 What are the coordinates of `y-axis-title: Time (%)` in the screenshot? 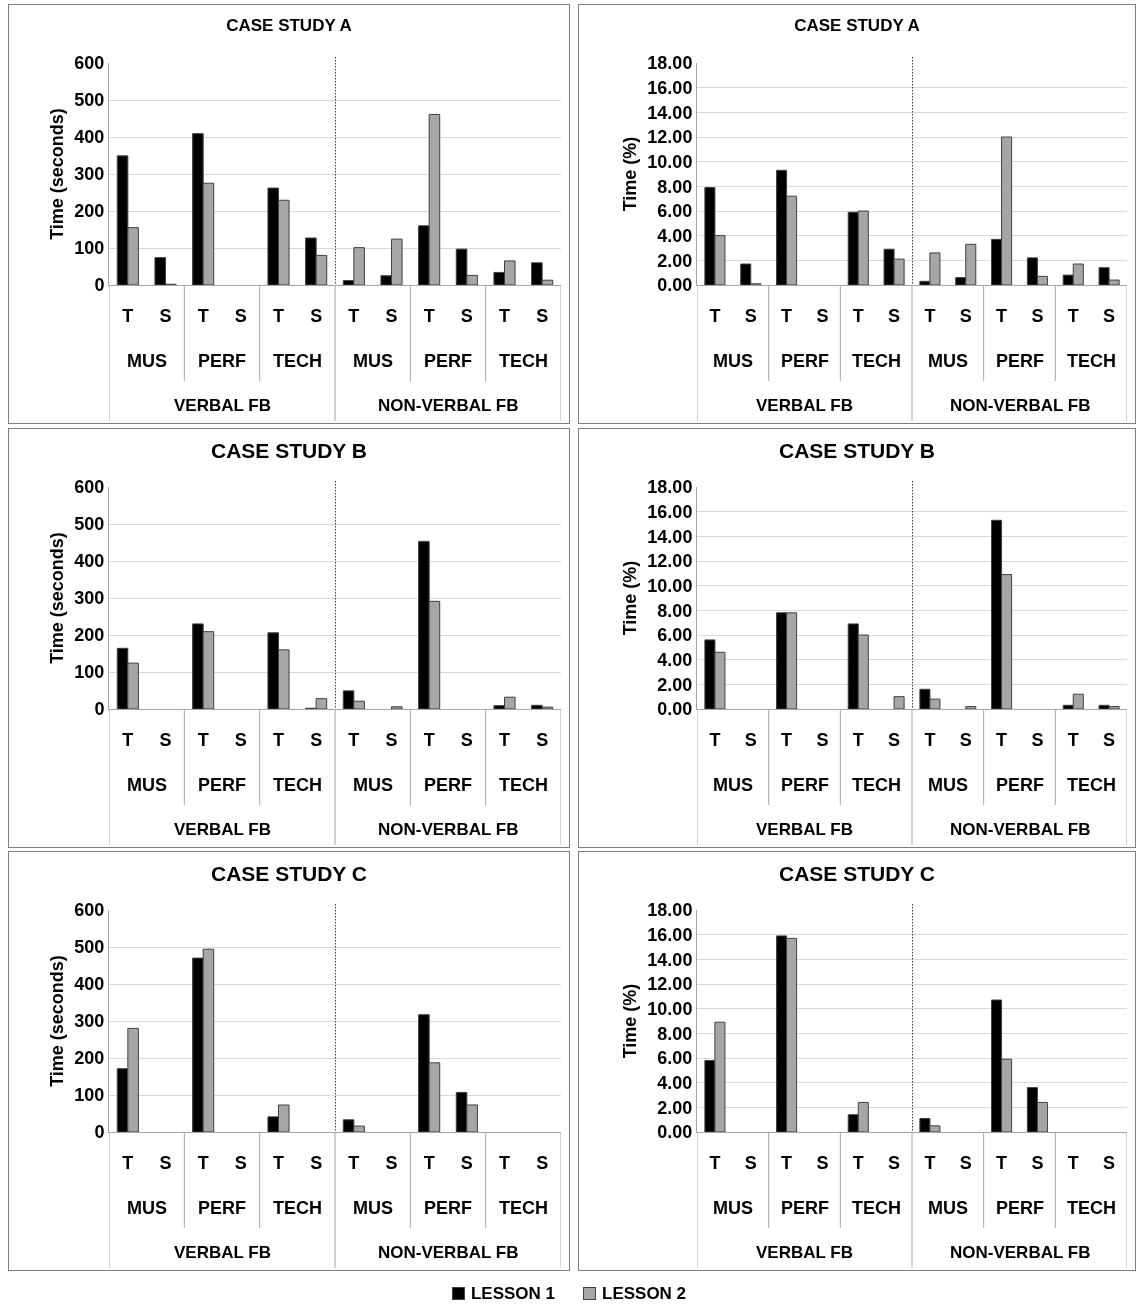 It's located at (629, 598).